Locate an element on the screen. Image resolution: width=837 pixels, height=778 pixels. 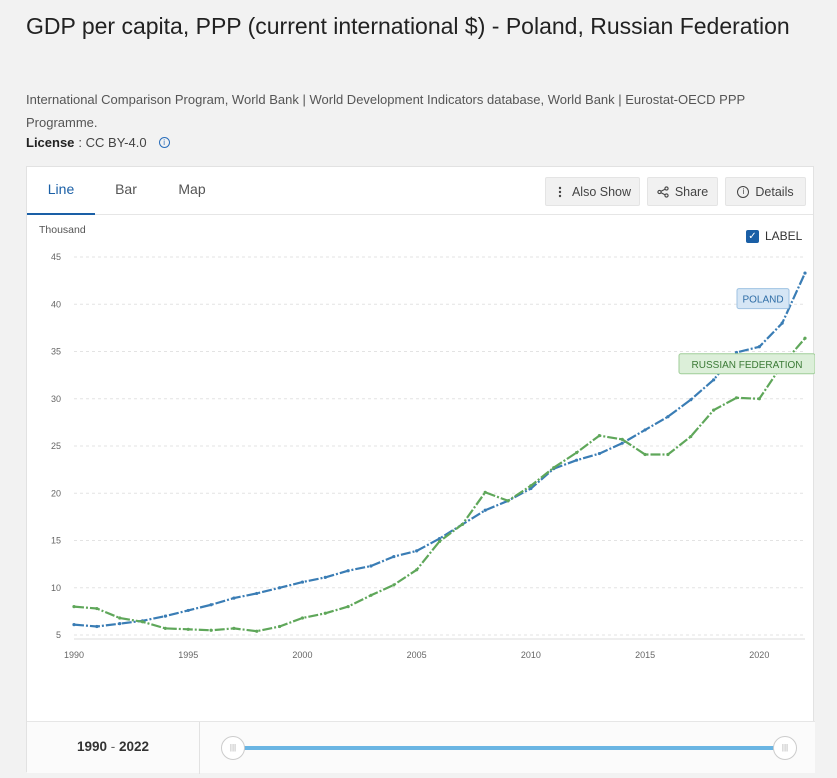
series-label-russia: RUSSIAN FEDERATION is located at coordinates (747, 365).